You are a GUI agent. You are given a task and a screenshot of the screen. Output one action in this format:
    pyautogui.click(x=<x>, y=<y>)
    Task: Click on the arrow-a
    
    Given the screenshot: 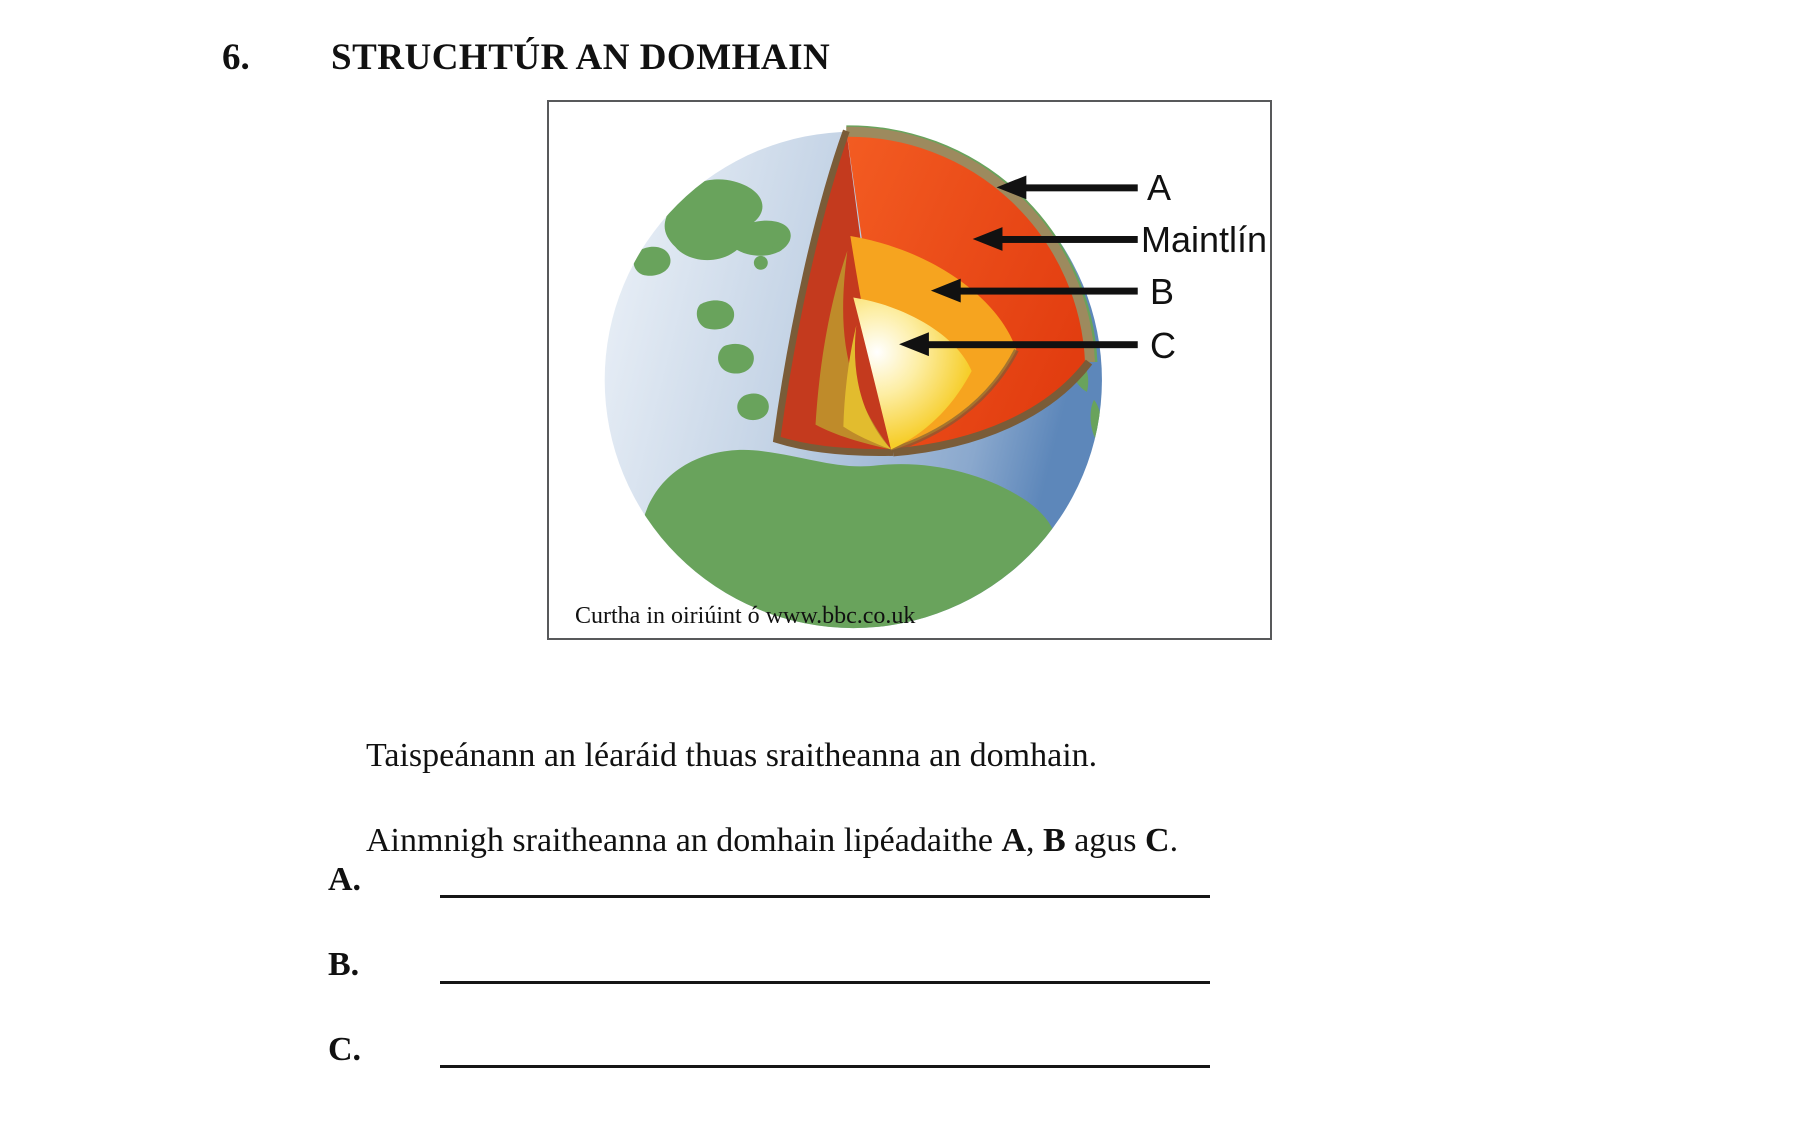 What is the action you would take?
    pyautogui.click(x=1067, y=187)
    